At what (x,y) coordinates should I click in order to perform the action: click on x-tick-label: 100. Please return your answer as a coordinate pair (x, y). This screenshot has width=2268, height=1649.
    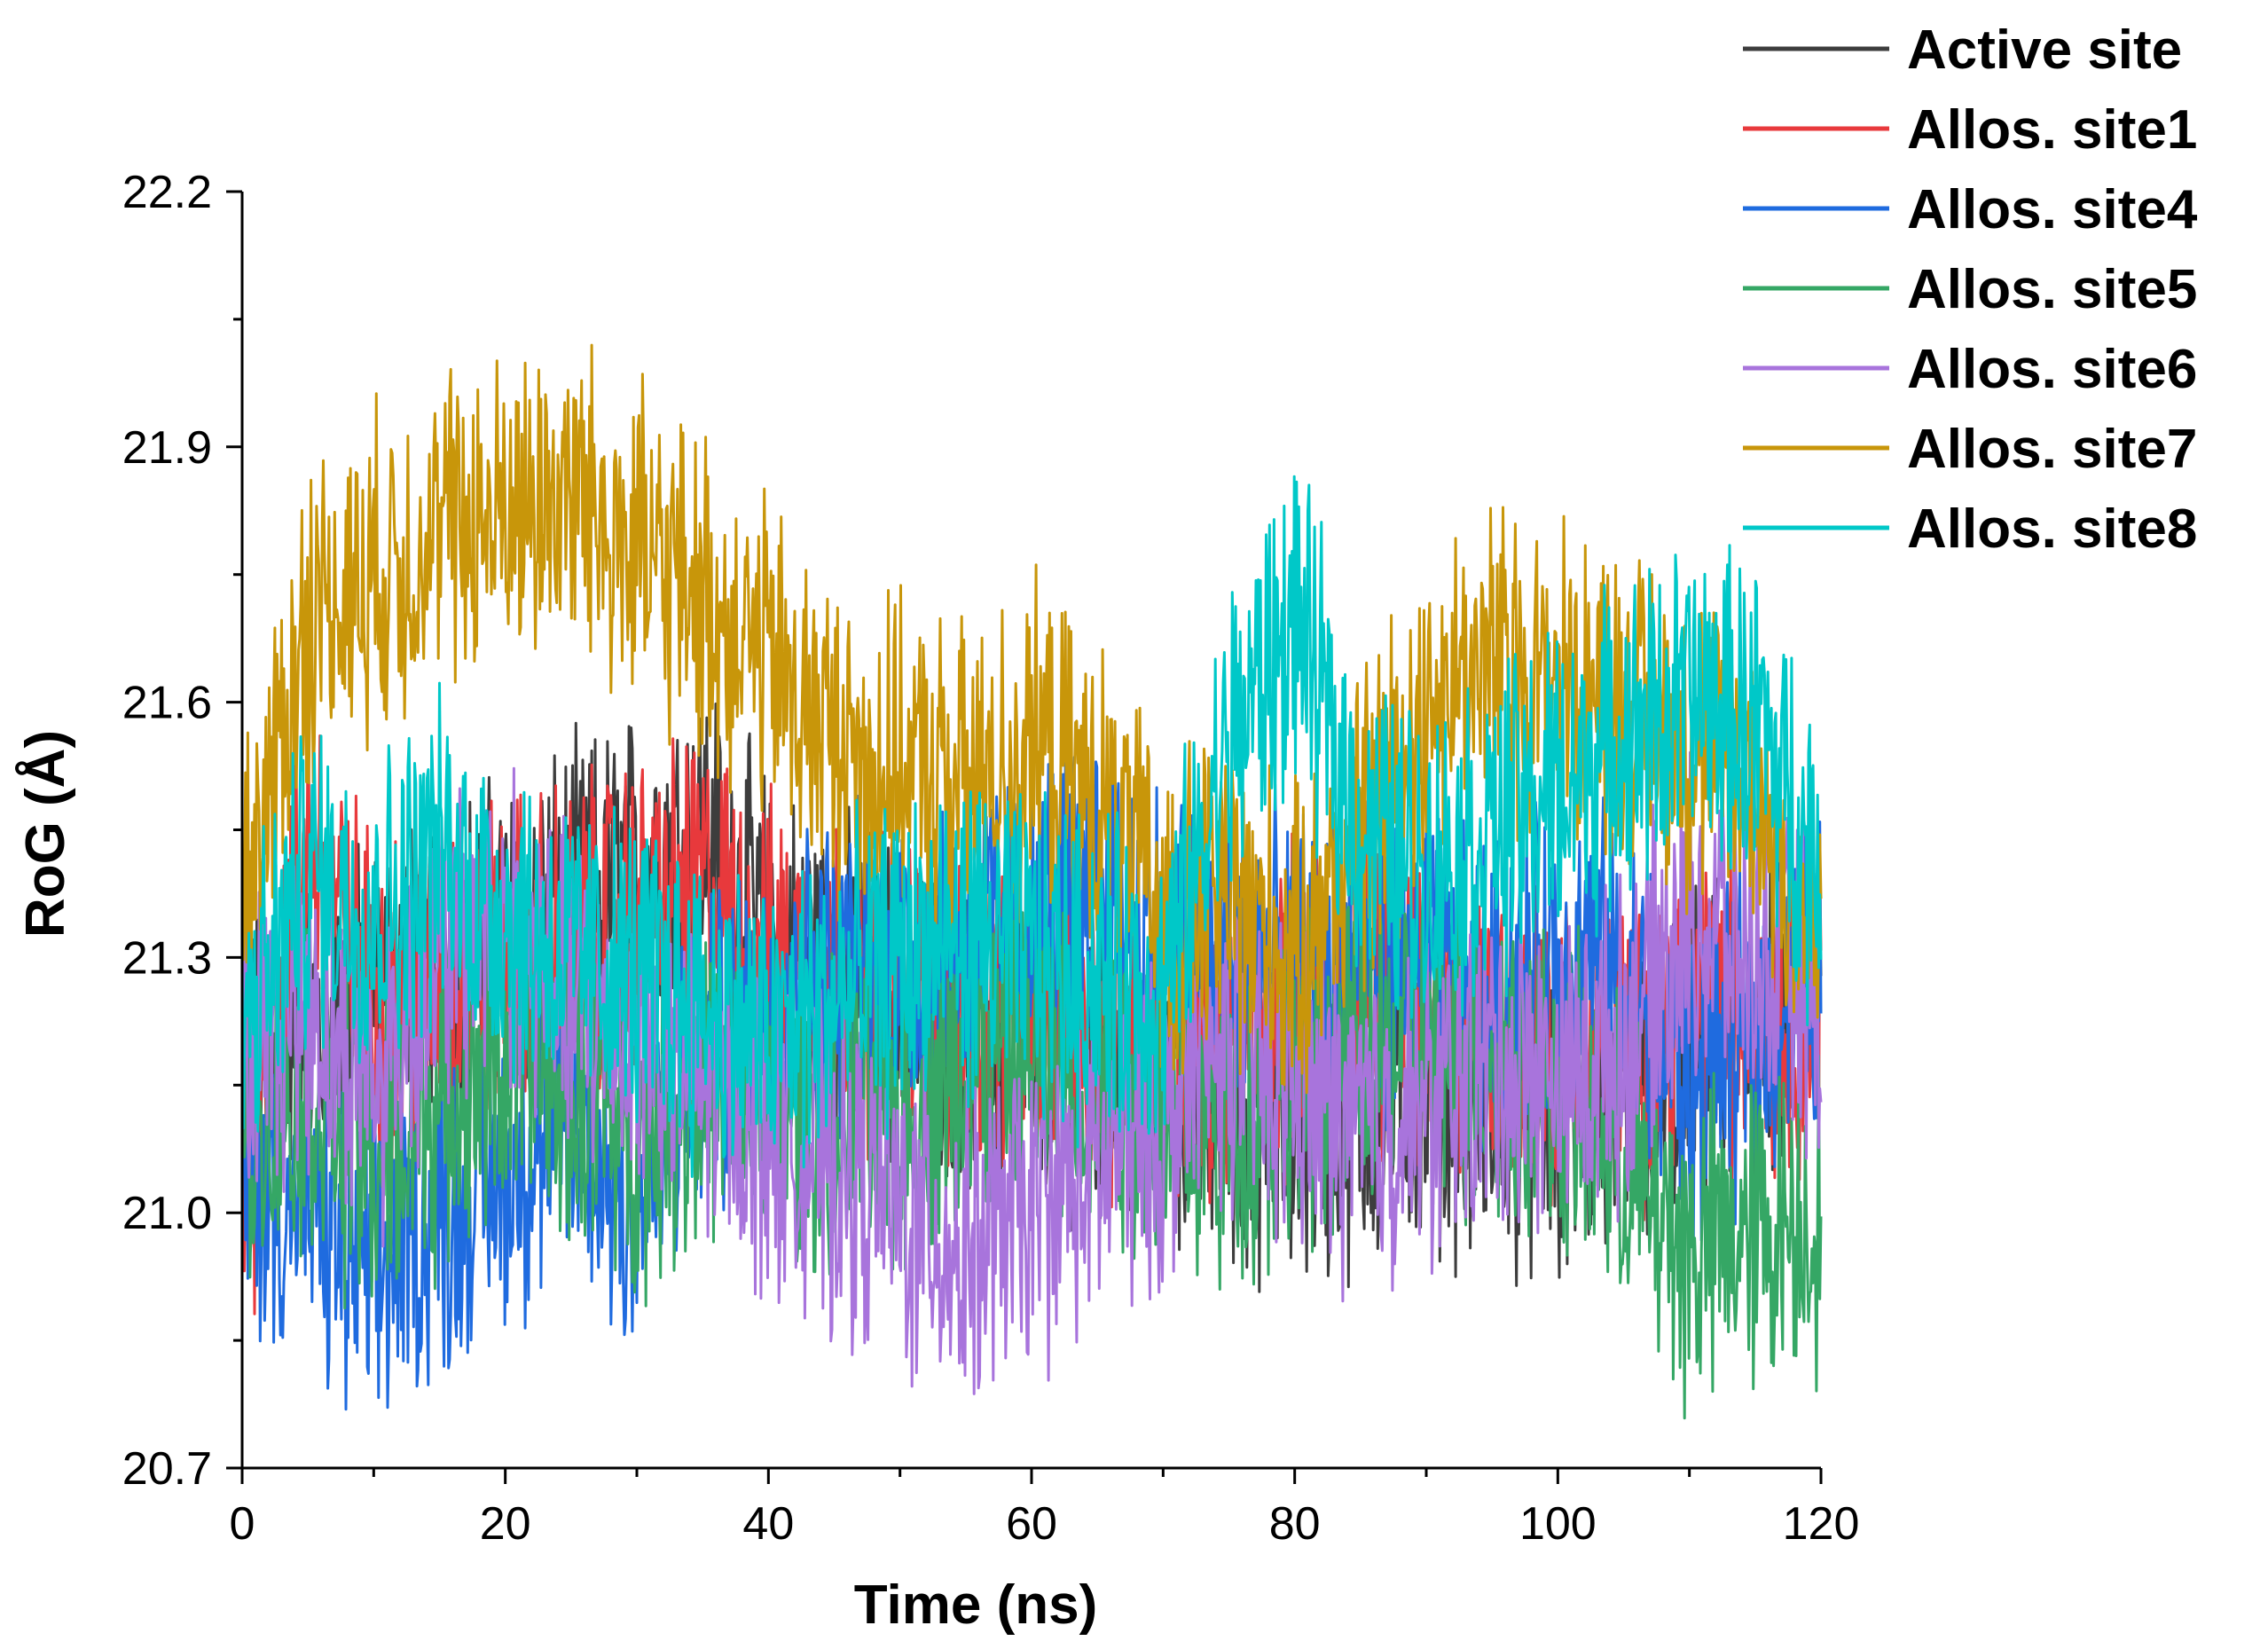
    Looking at the image, I should click on (1558, 1524).